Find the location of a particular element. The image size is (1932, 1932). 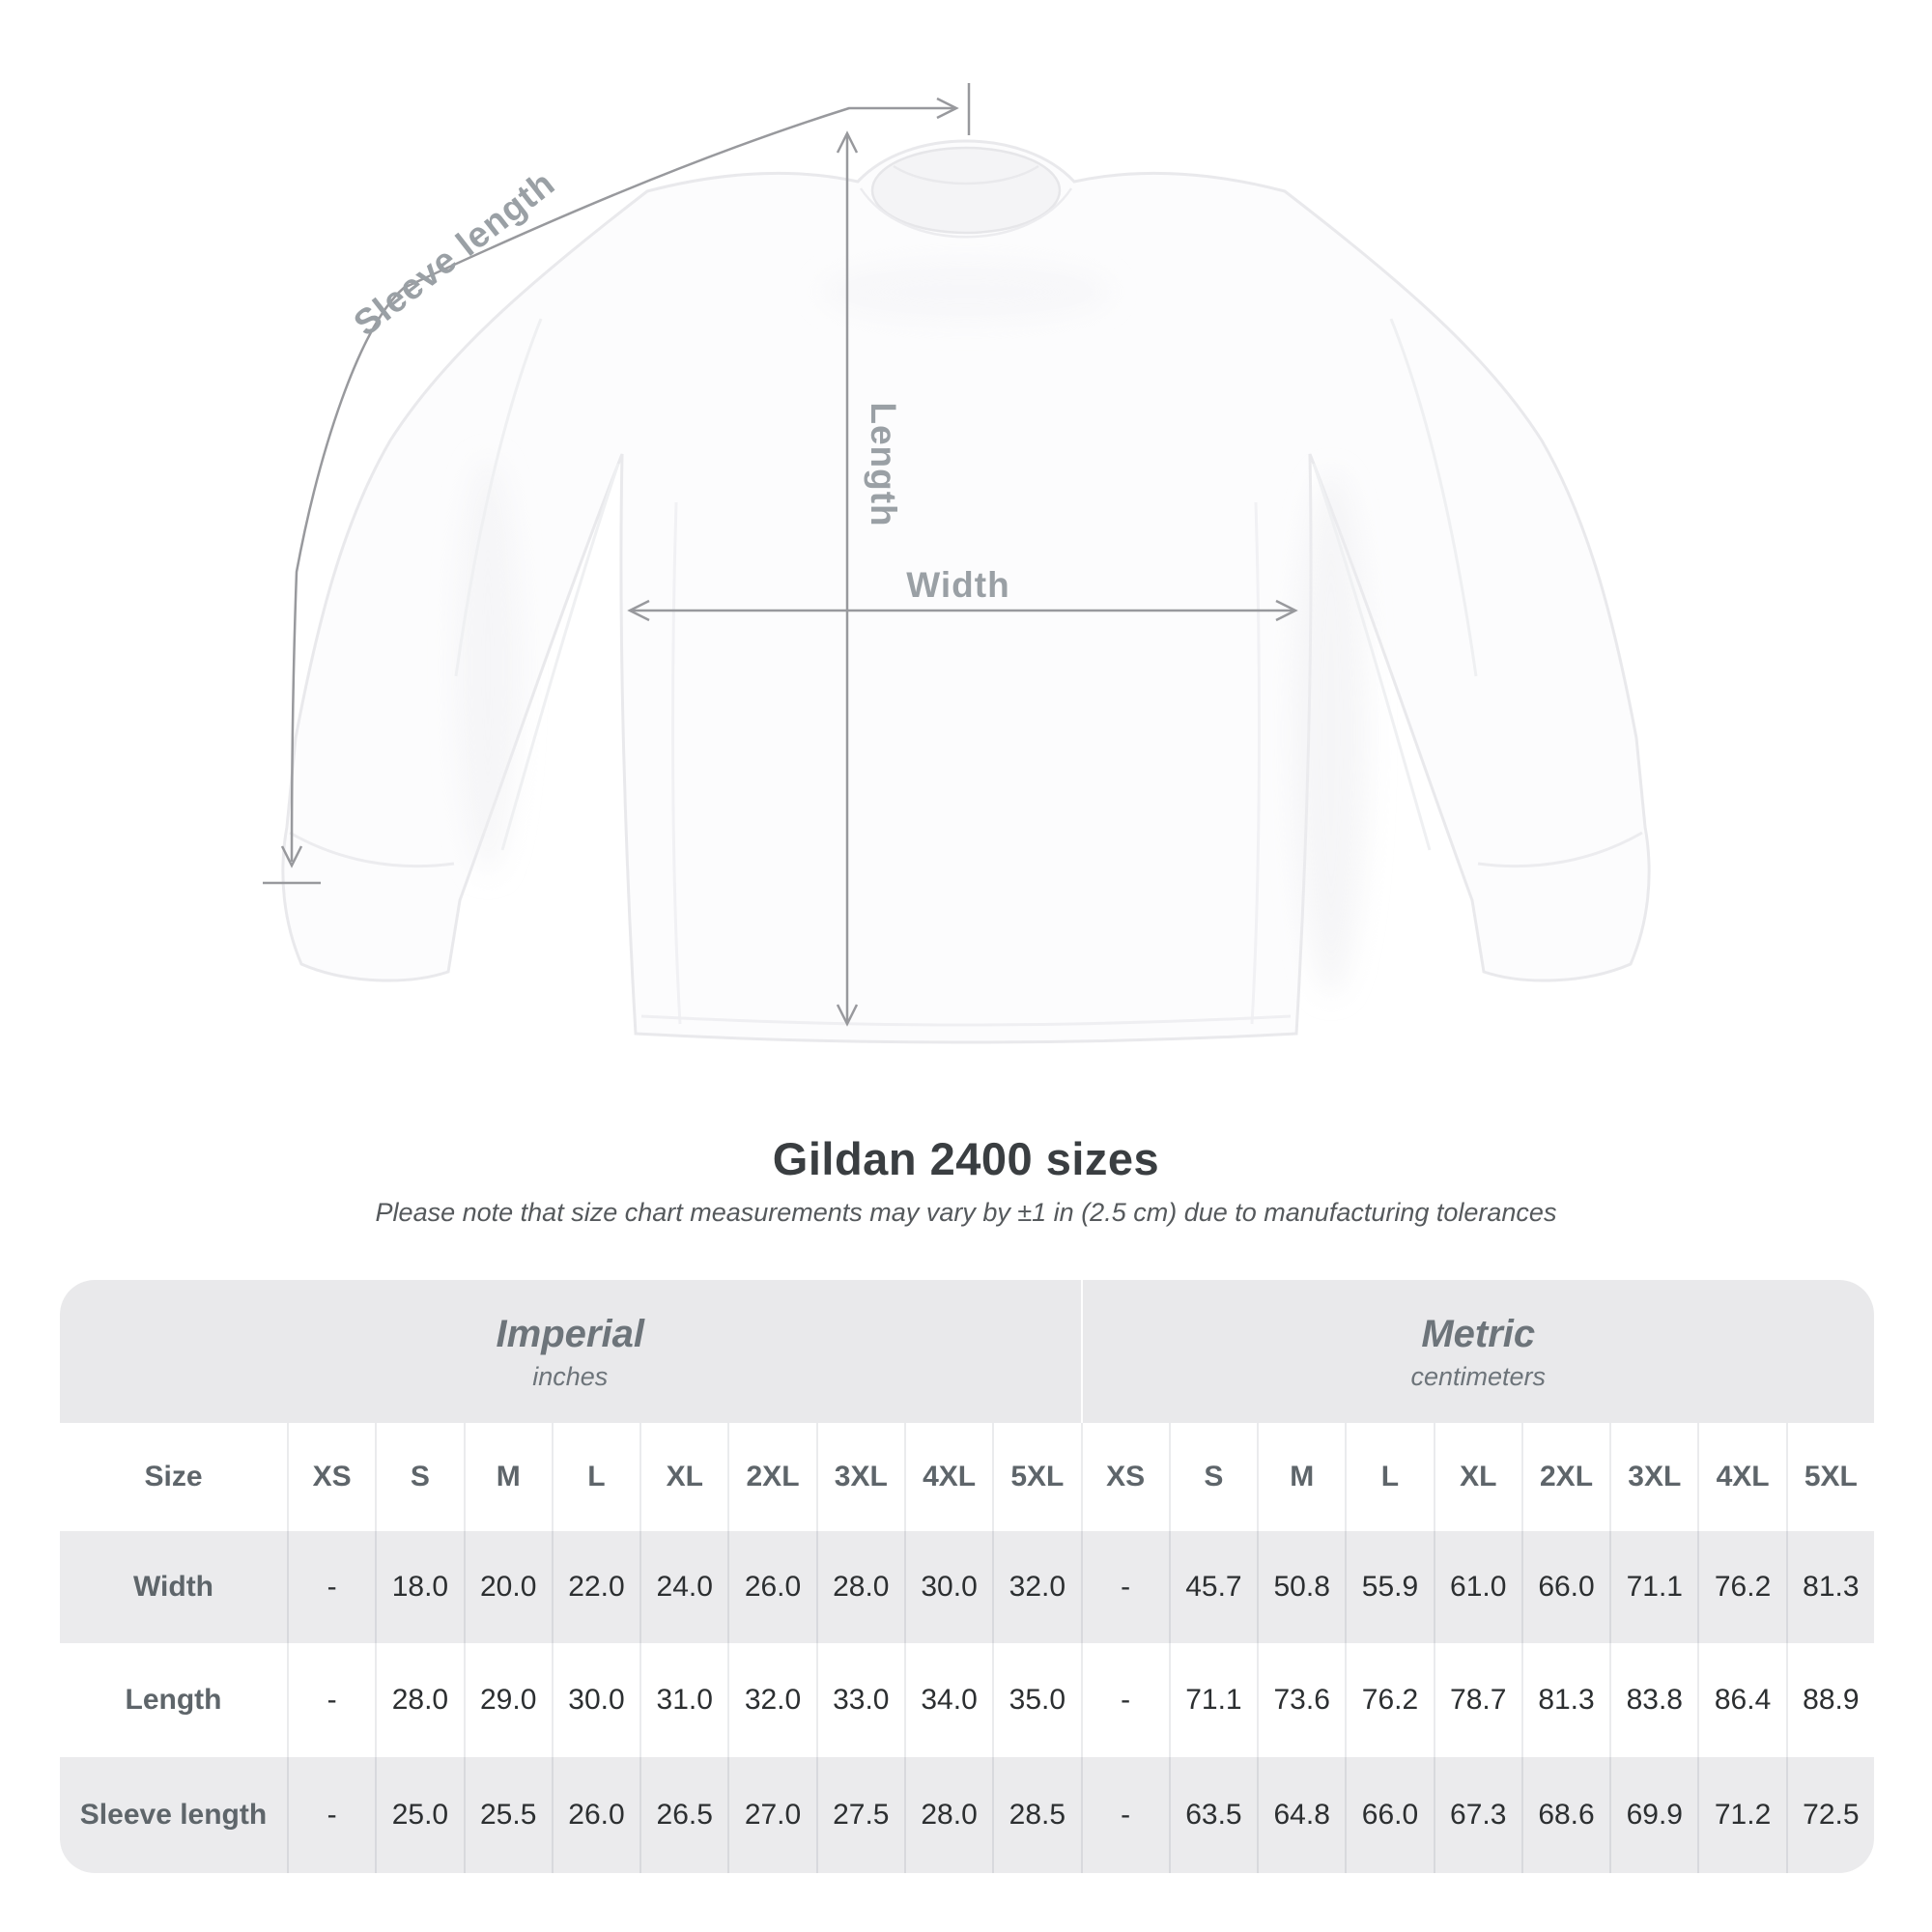

collar-opening is located at coordinates (966, 190).